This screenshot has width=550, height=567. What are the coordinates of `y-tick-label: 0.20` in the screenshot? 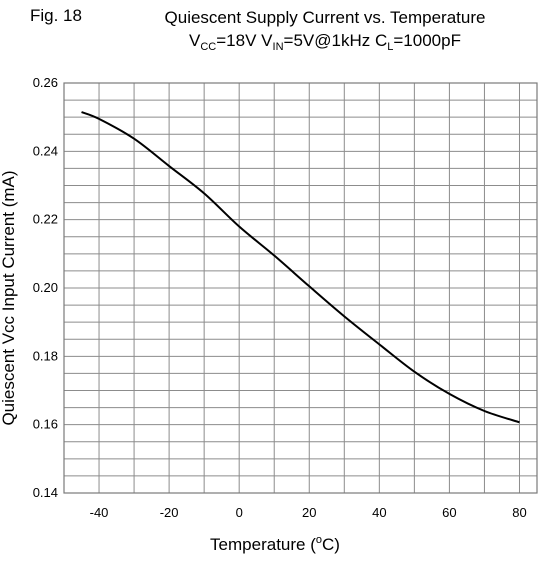 It's located at (45, 287).